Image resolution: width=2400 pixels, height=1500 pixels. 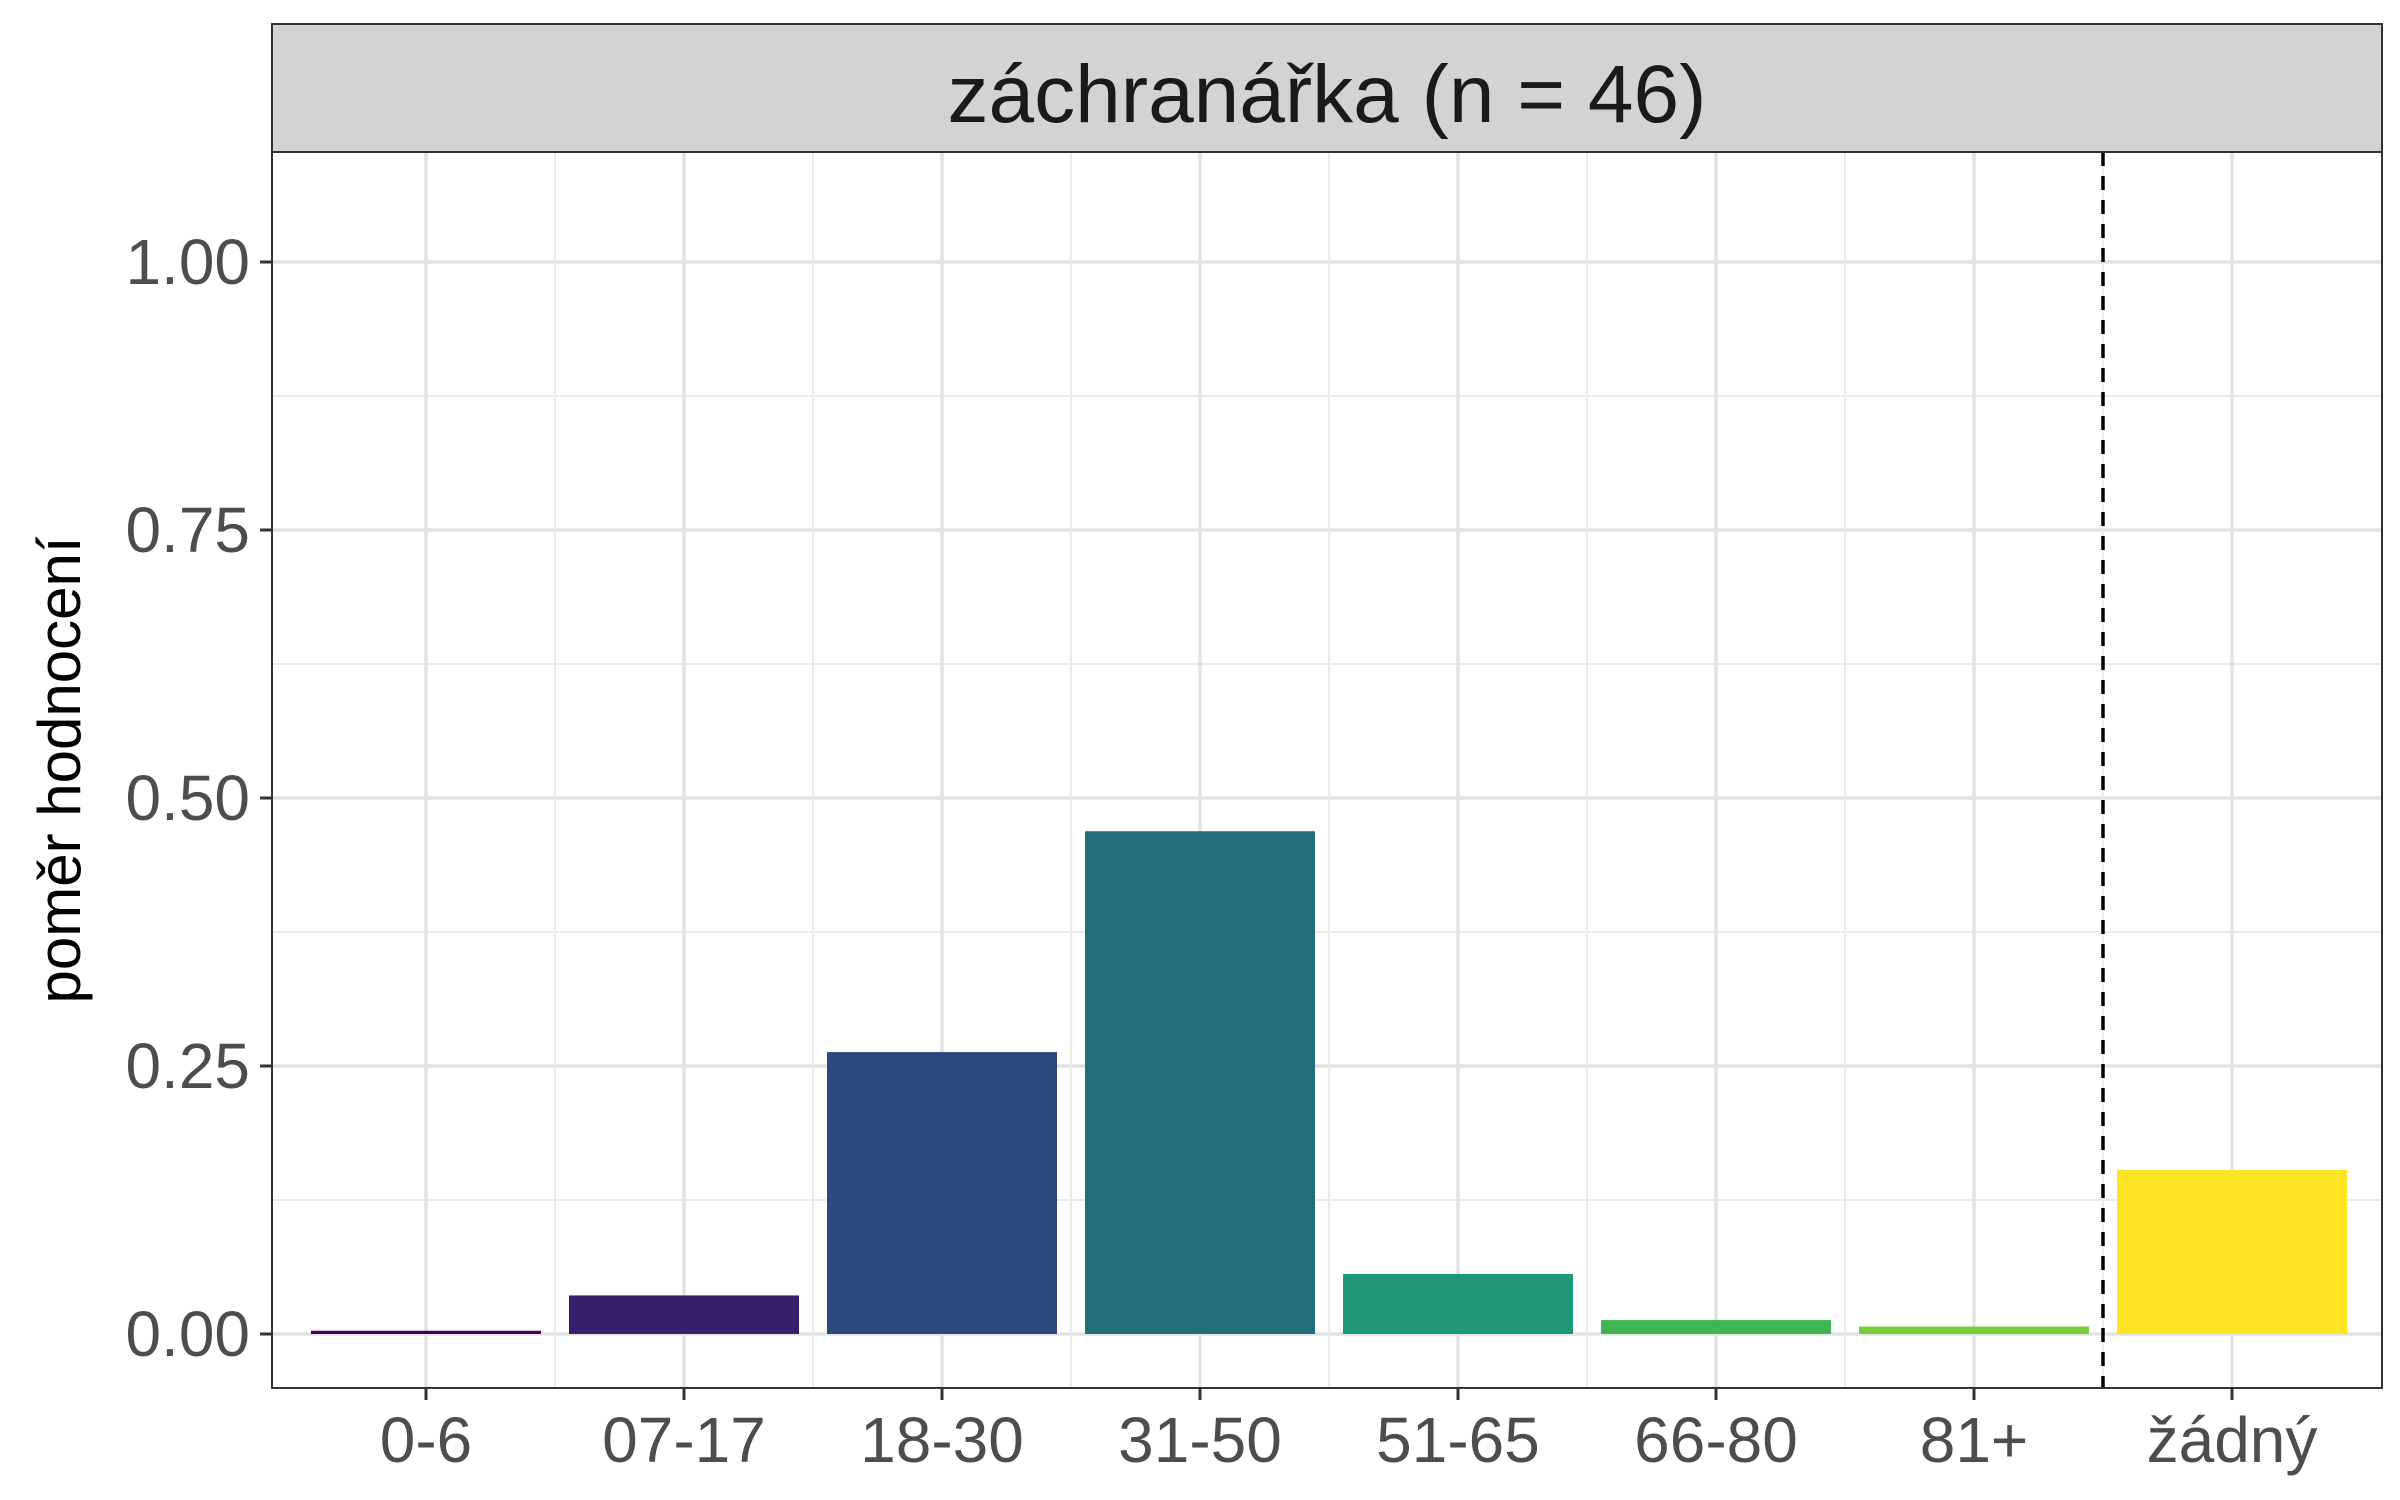 I want to click on x-tick-label: 0-6, so click(x=426, y=1440).